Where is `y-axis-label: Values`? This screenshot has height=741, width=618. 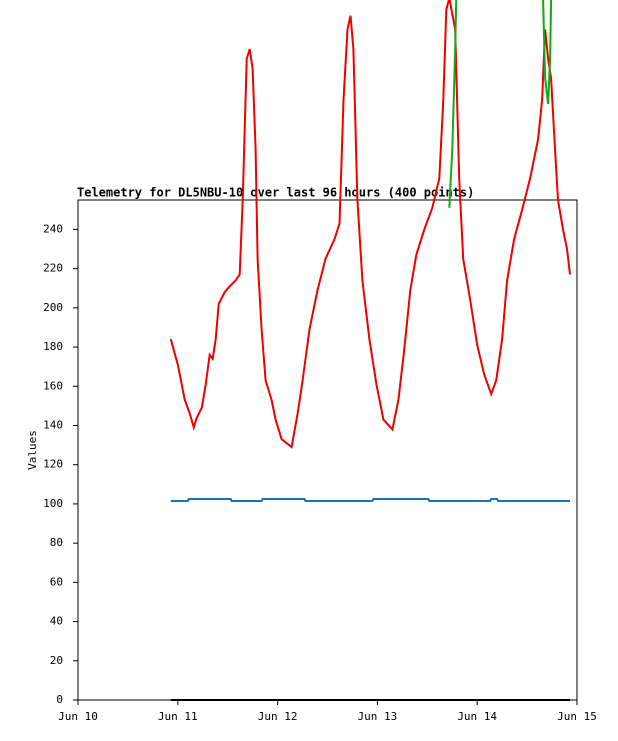 y-axis-label: Values is located at coordinates (32, 450).